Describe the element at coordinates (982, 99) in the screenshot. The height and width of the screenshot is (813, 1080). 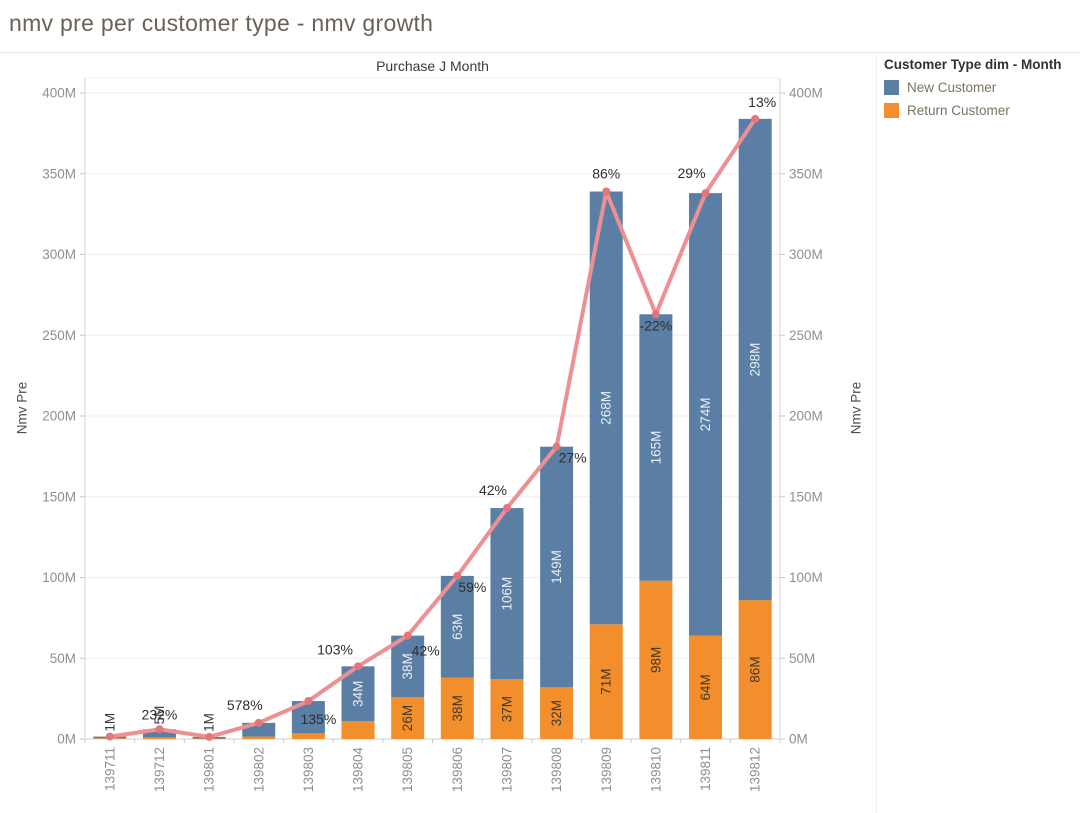
I see `legend-items: New Customer Return Customer` at that location.